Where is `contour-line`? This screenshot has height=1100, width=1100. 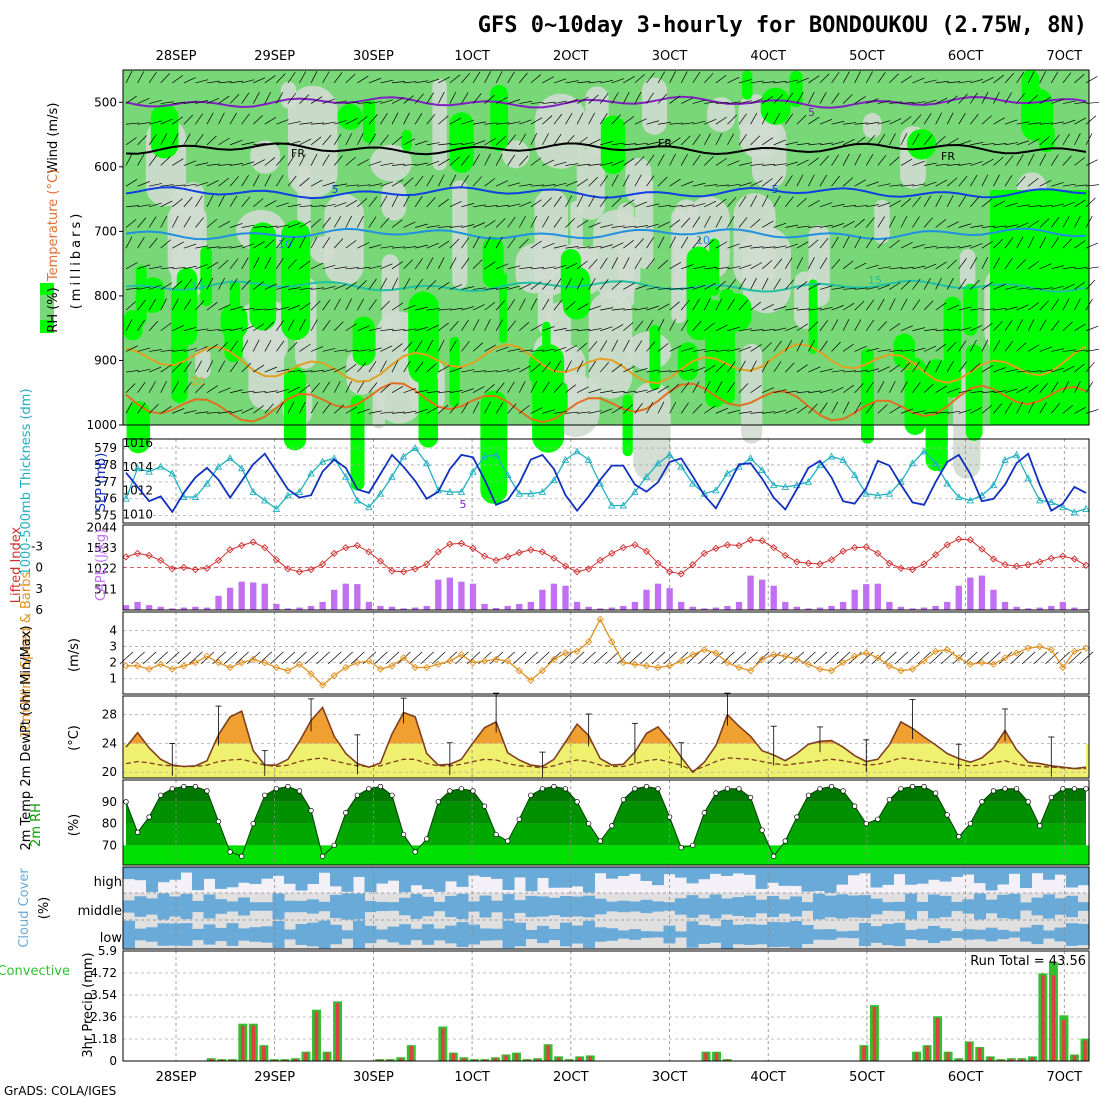
contour-line is located at coordinates (606, 102).